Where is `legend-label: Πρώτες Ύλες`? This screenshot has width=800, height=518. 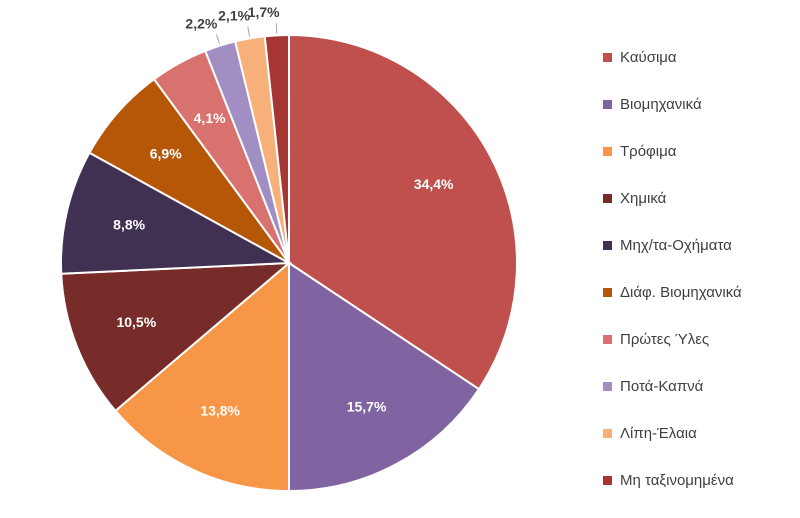 legend-label: Πρώτες Ύλες is located at coordinates (665, 339).